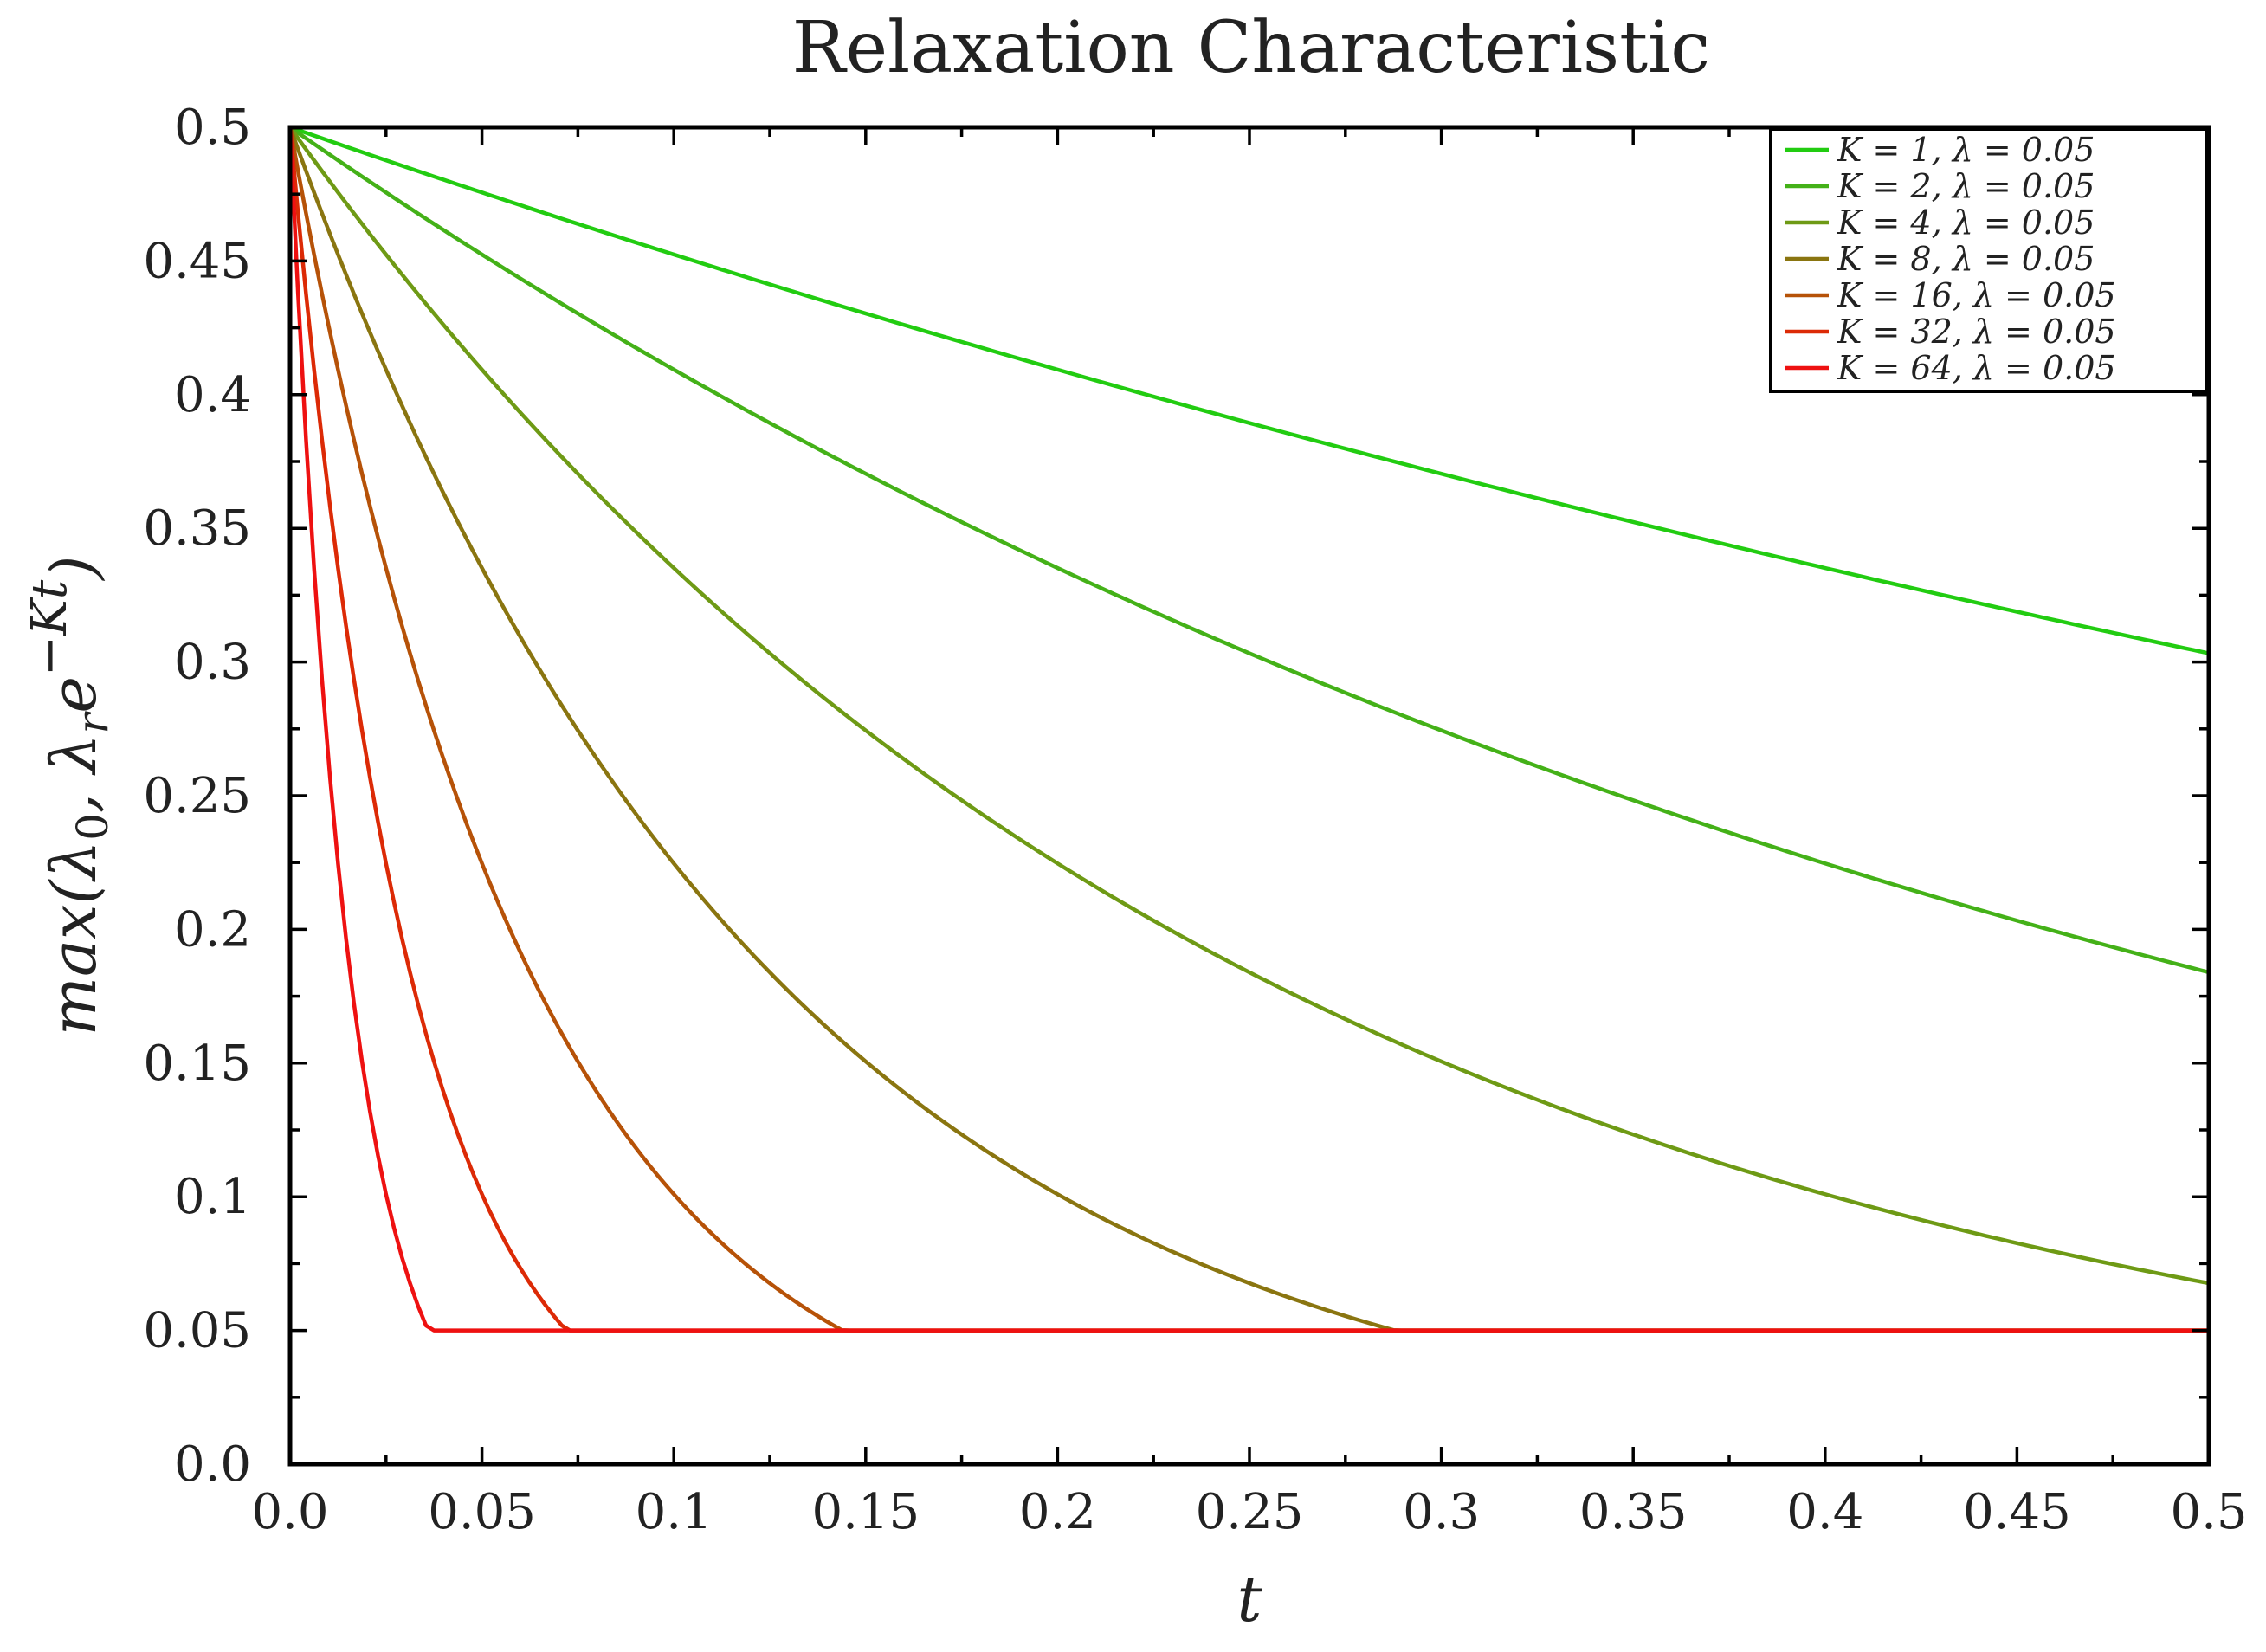 The width and height of the screenshot is (2266, 1652). What do you see at coordinates (197, 1064) in the screenshot?
I see `y-tick-label: 0.15` at bounding box center [197, 1064].